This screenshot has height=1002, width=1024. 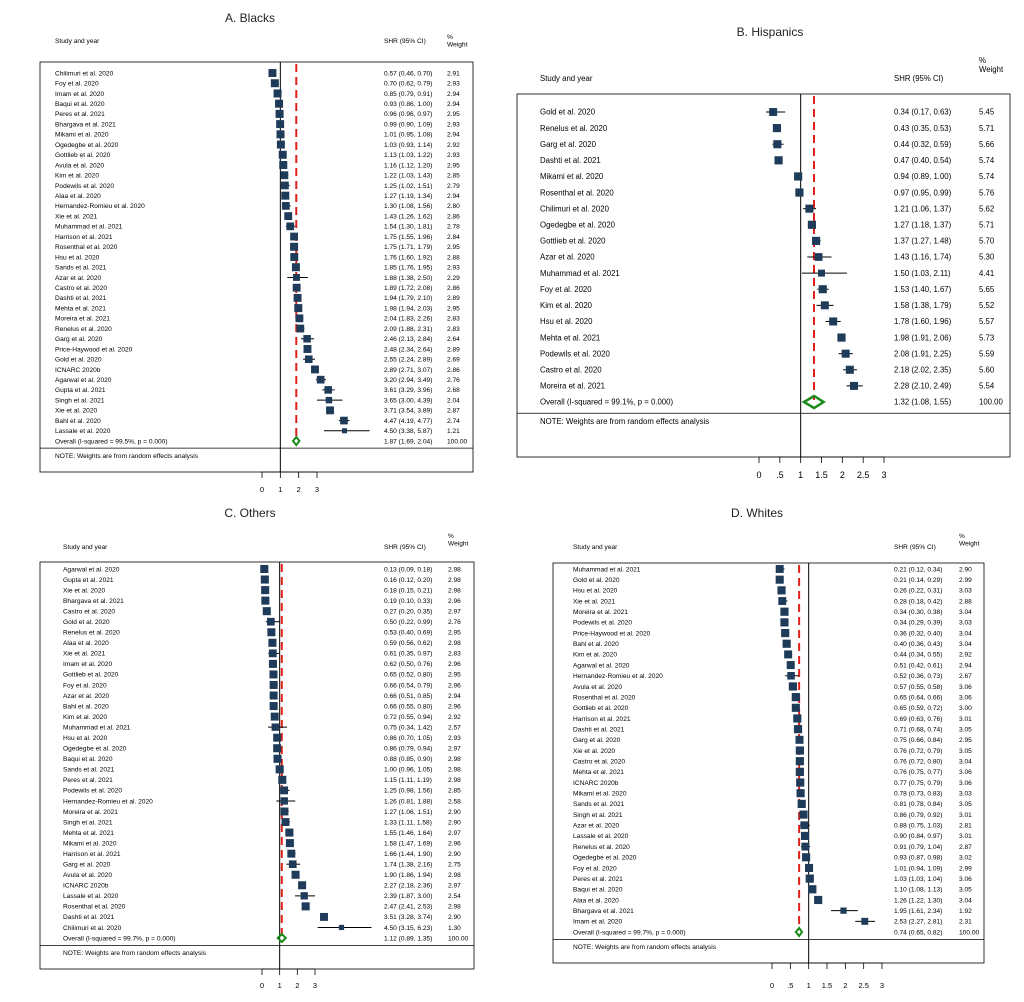 What do you see at coordinates (408, 298) in the screenshot?
I see `study-ci-text: 1.94 (1.79, 2.10)` at bounding box center [408, 298].